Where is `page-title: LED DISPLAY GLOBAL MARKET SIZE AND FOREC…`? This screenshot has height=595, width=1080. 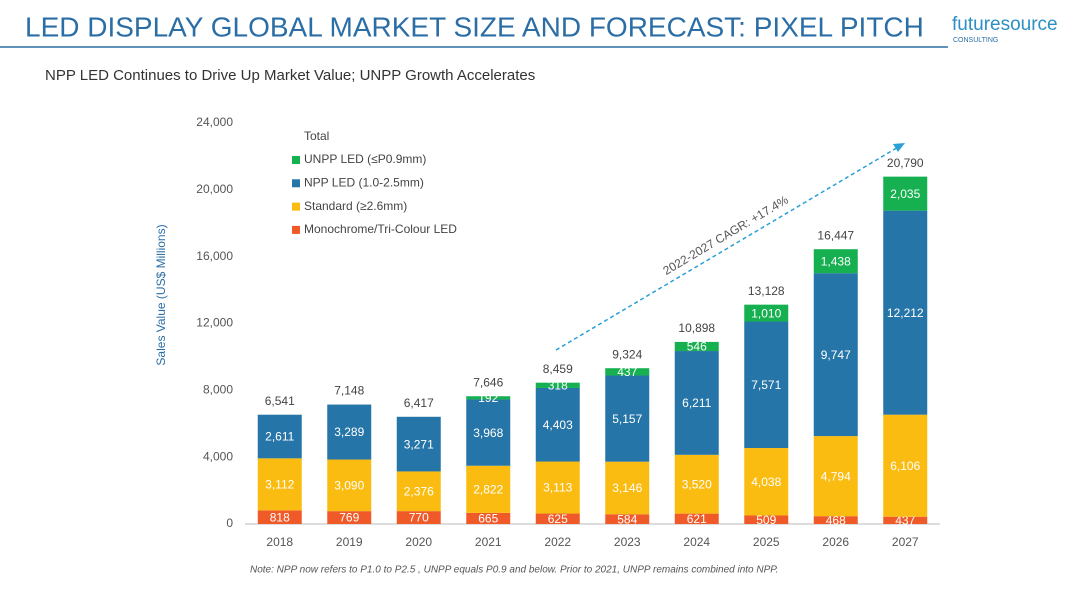 page-title: LED DISPLAY GLOBAL MARKET SIZE AND FOREC… is located at coordinates (474, 26).